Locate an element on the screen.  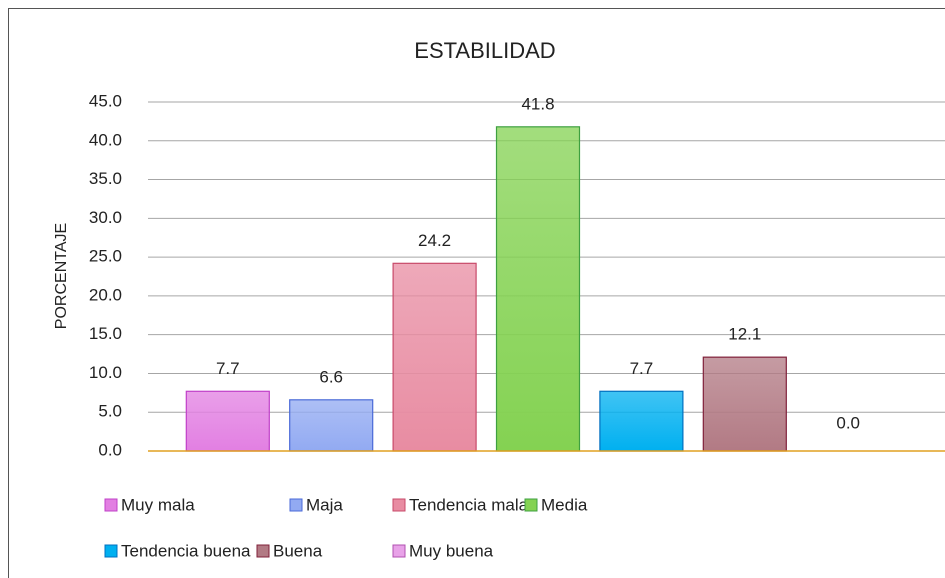
y-tick-label: 30.0 is located at coordinates (105, 217).